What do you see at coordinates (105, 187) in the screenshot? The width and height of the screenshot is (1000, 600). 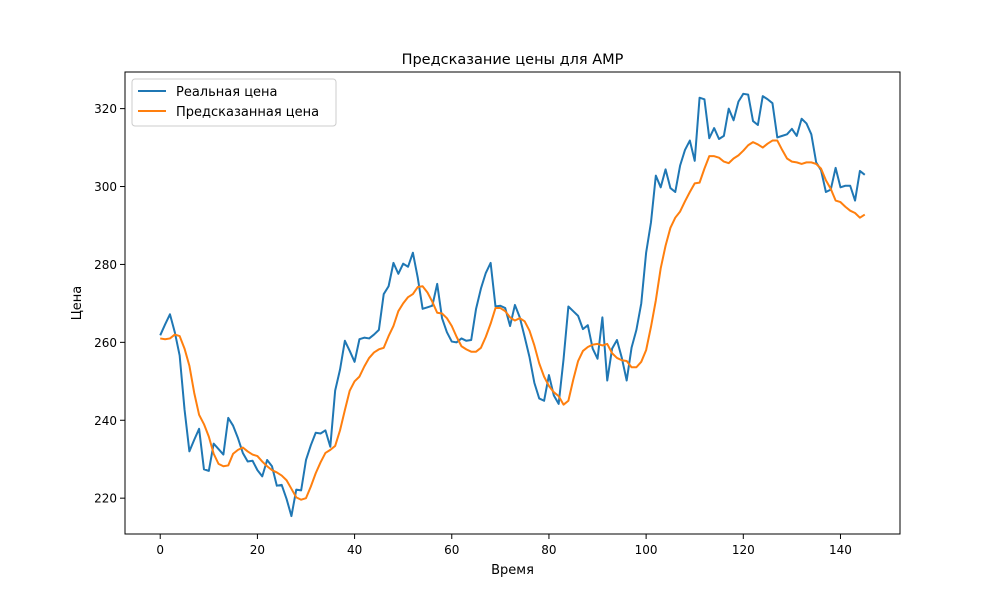 I see `y-tick-label: 300` at bounding box center [105, 187].